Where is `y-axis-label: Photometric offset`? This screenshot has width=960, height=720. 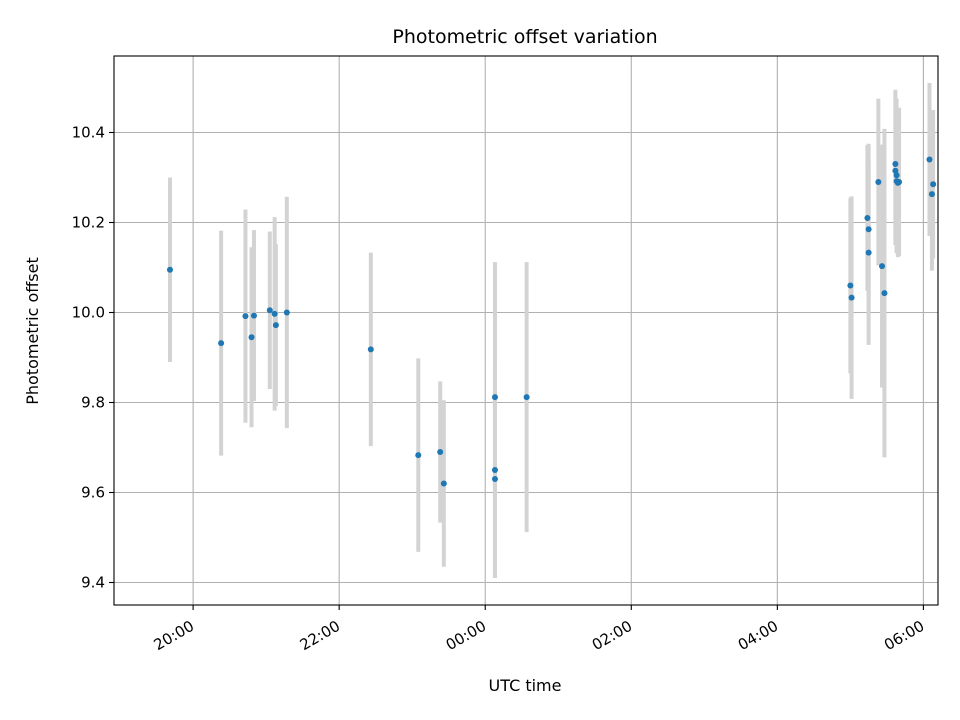 y-axis-label: Photometric offset is located at coordinates (32, 331).